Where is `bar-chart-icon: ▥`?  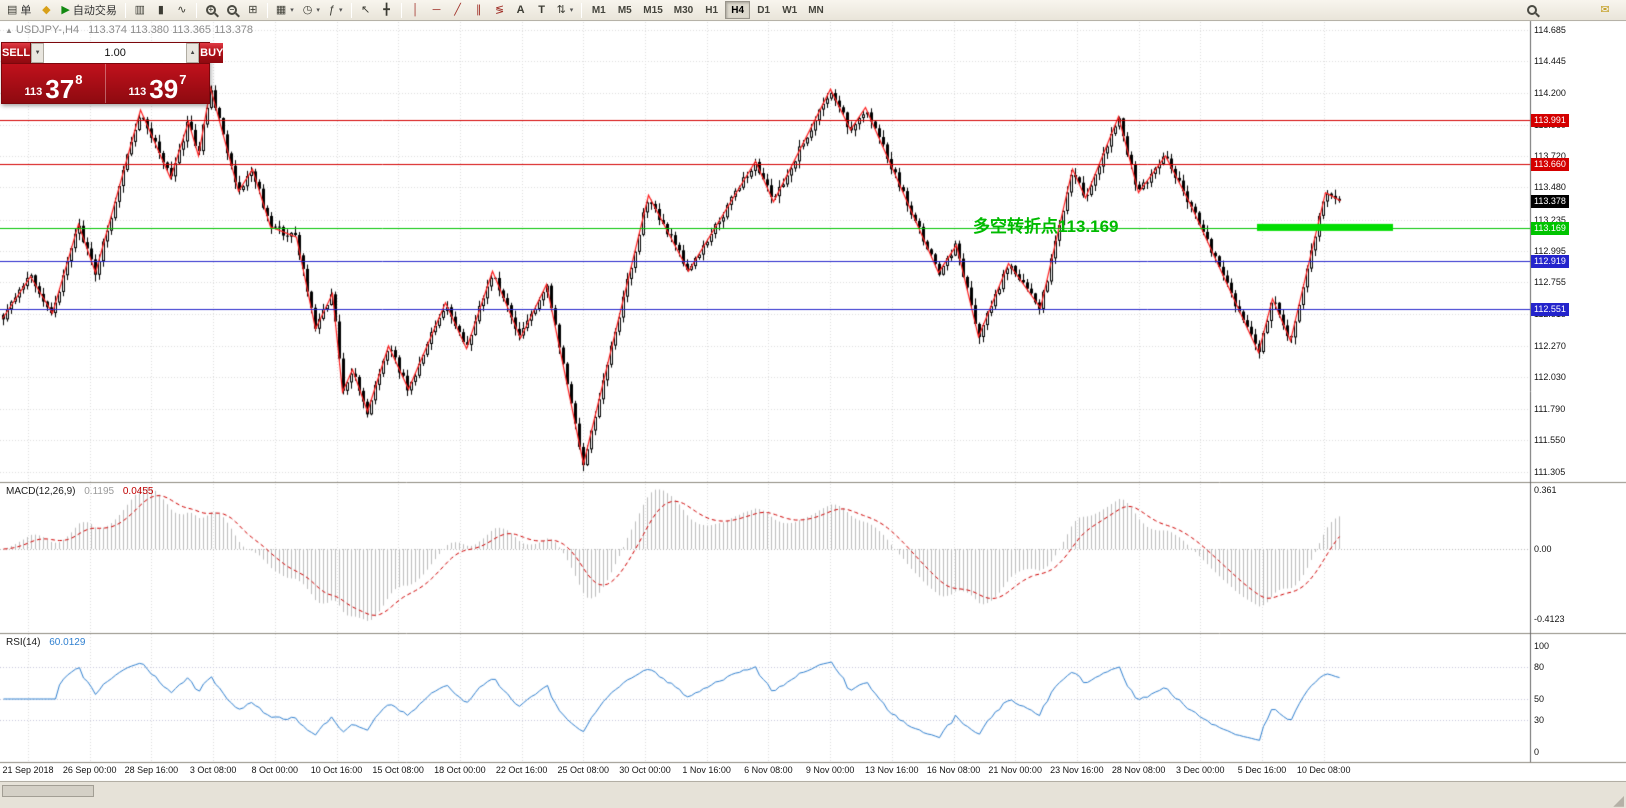
bar-chart-icon: ▥ is located at coordinates (140, 9).